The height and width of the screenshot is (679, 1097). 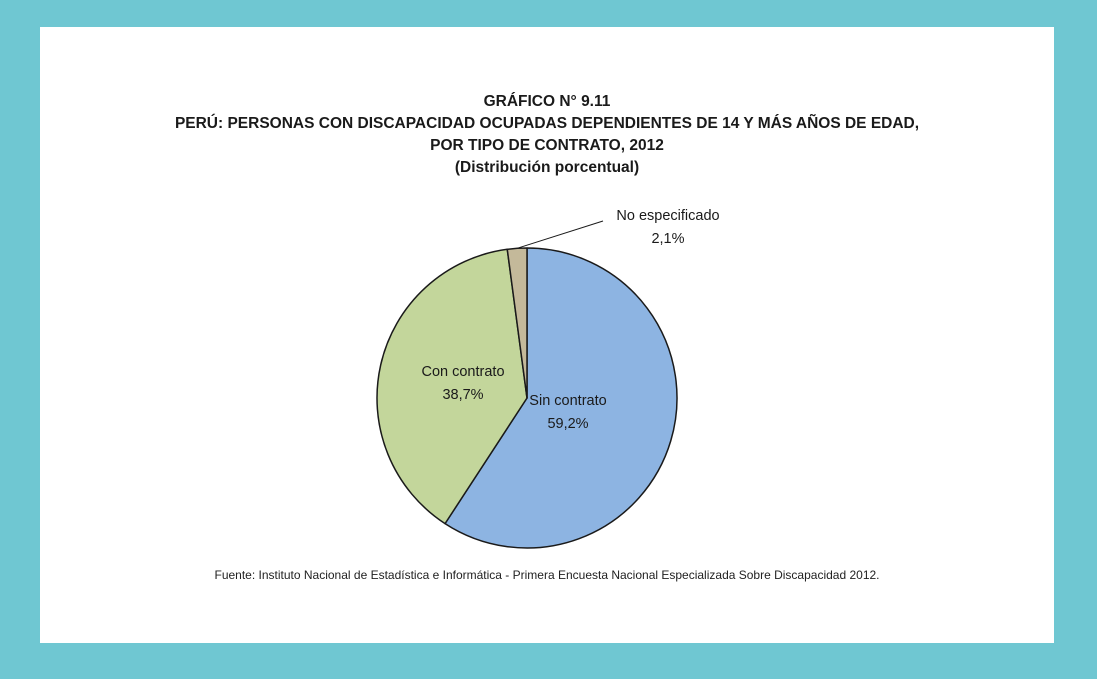 What do you see at coordinates (567, 401) in the screenshot?
I see `label-sin-contrato: Sin contrato` at bounding box center [567, 401].